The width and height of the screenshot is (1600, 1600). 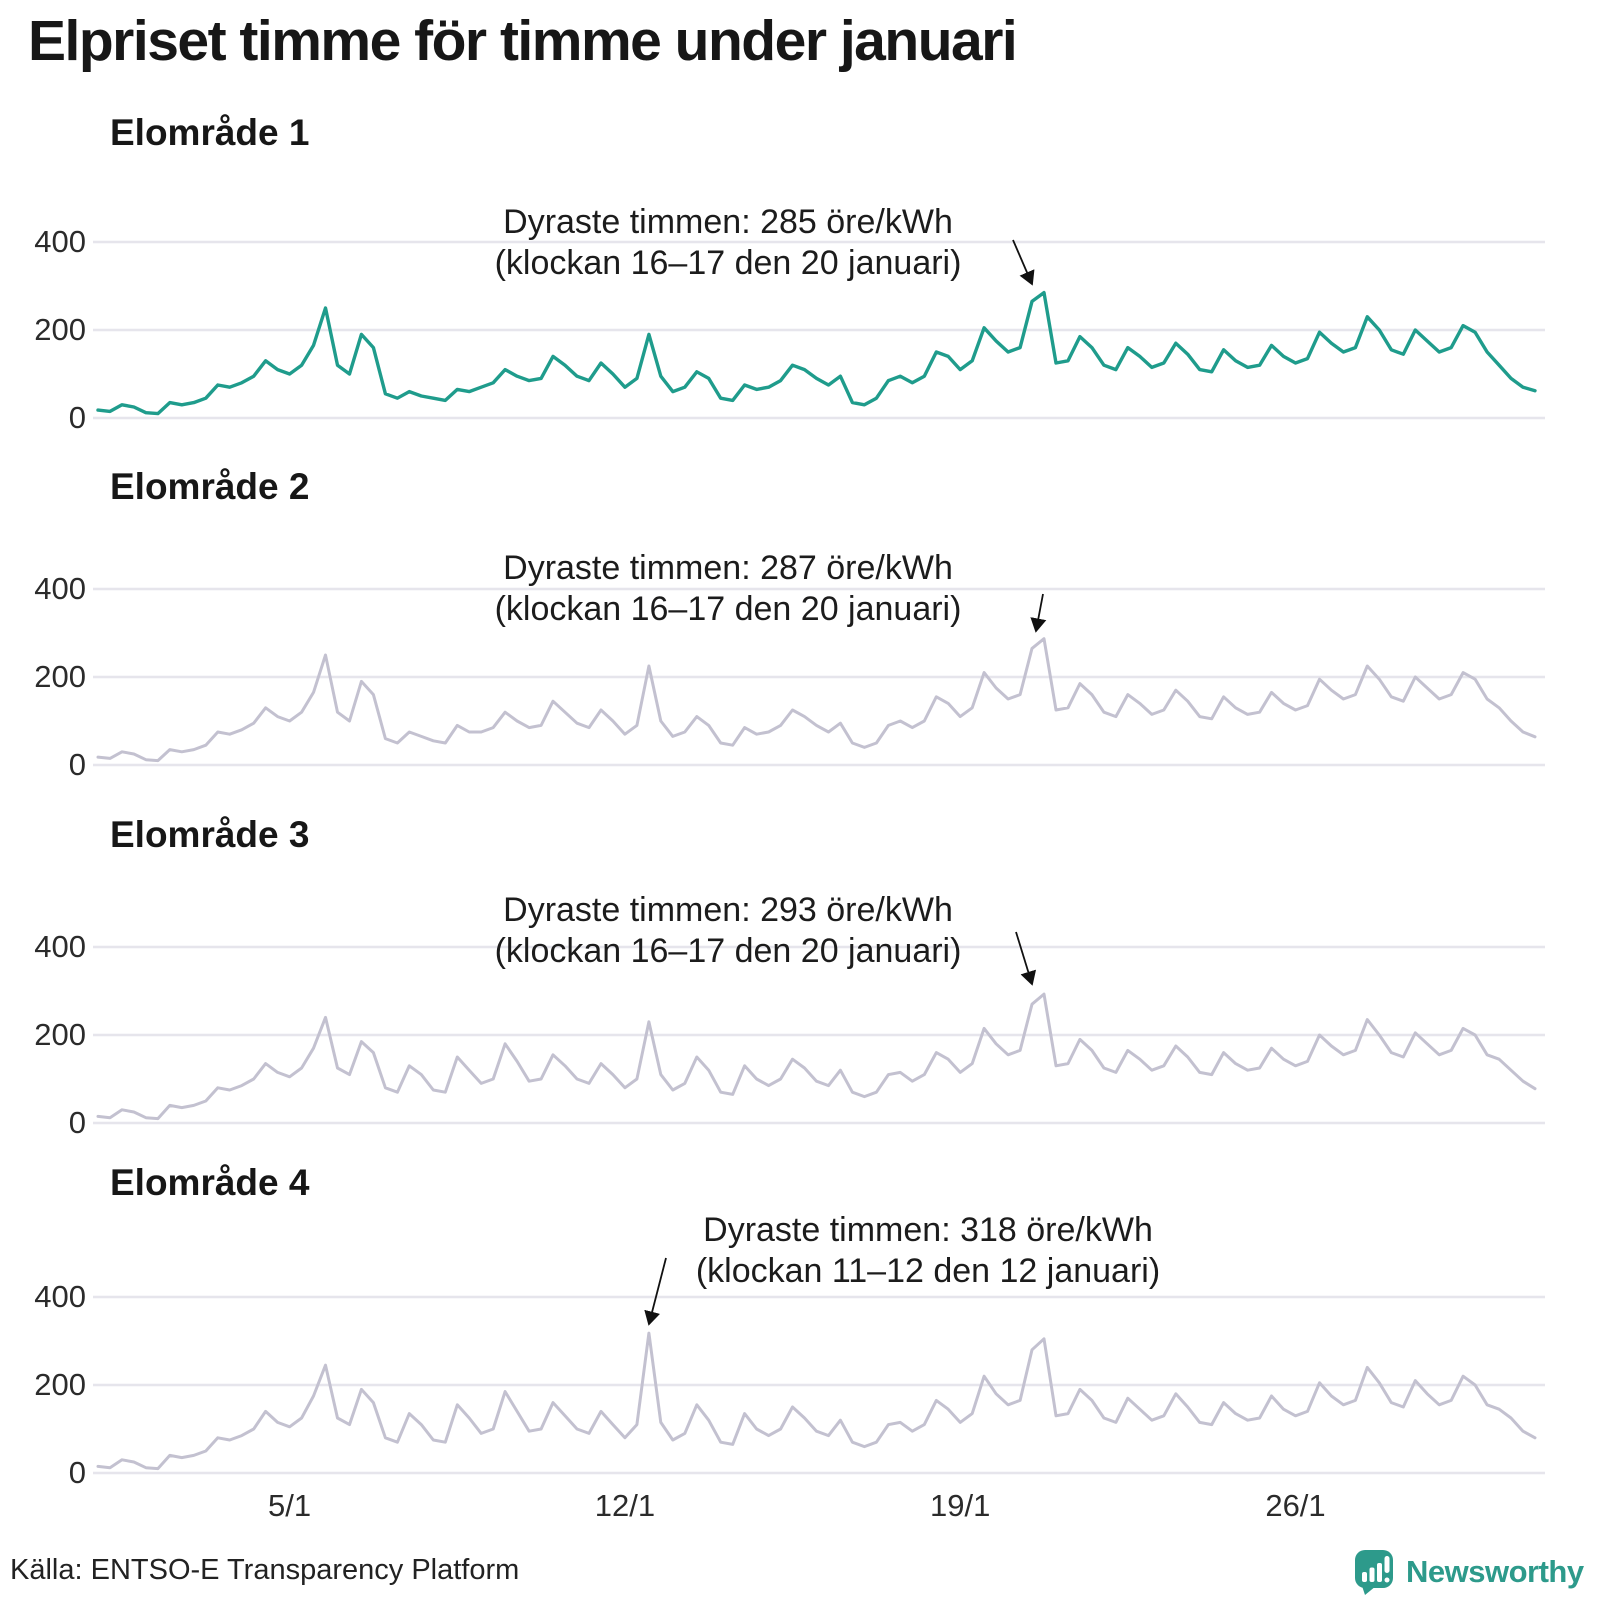 I want to click on x-tick-label: 12/1, so click(x=625, y=1505).